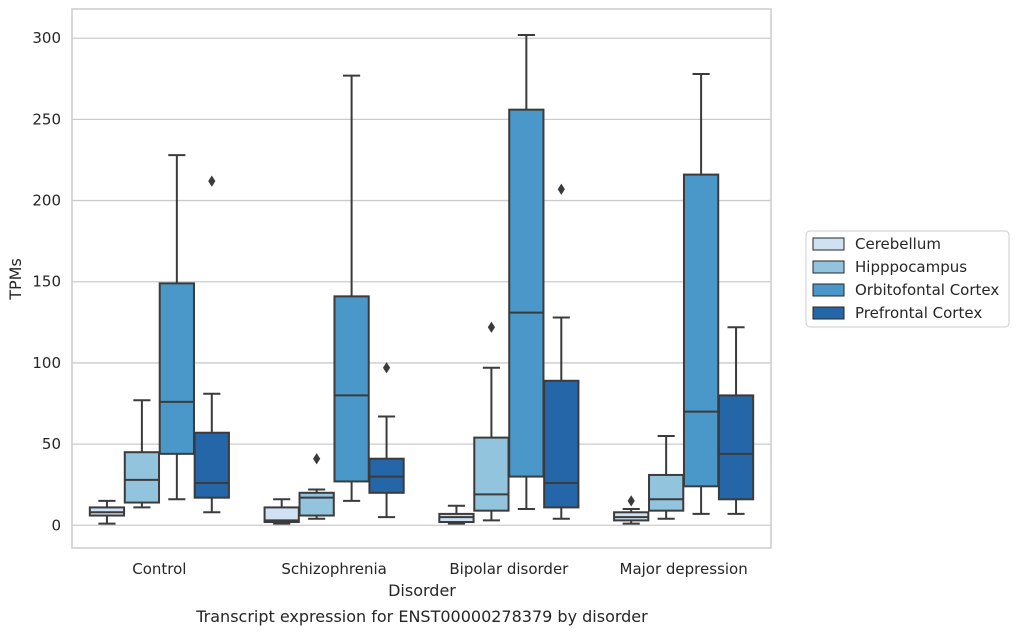 This screenshot has height=634, width=1019. Describe the element at coordinates (46, 363) in the screenshot. I see `y-tick-label: 100` at that location.